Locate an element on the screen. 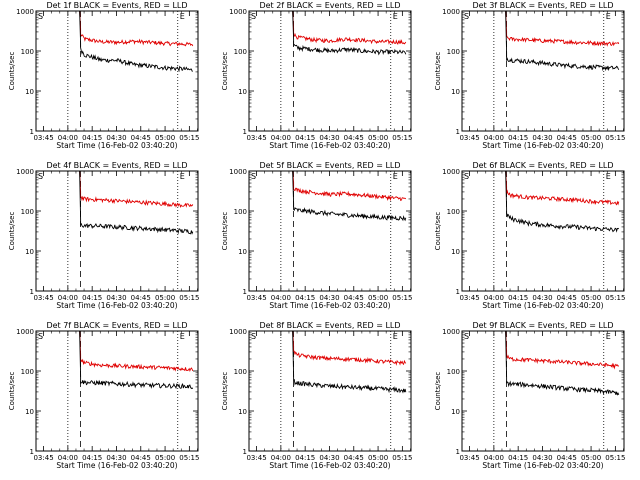  panel-title: Det 5f BLACK = Events, RED = LLD is located at coordinates (329, 165).